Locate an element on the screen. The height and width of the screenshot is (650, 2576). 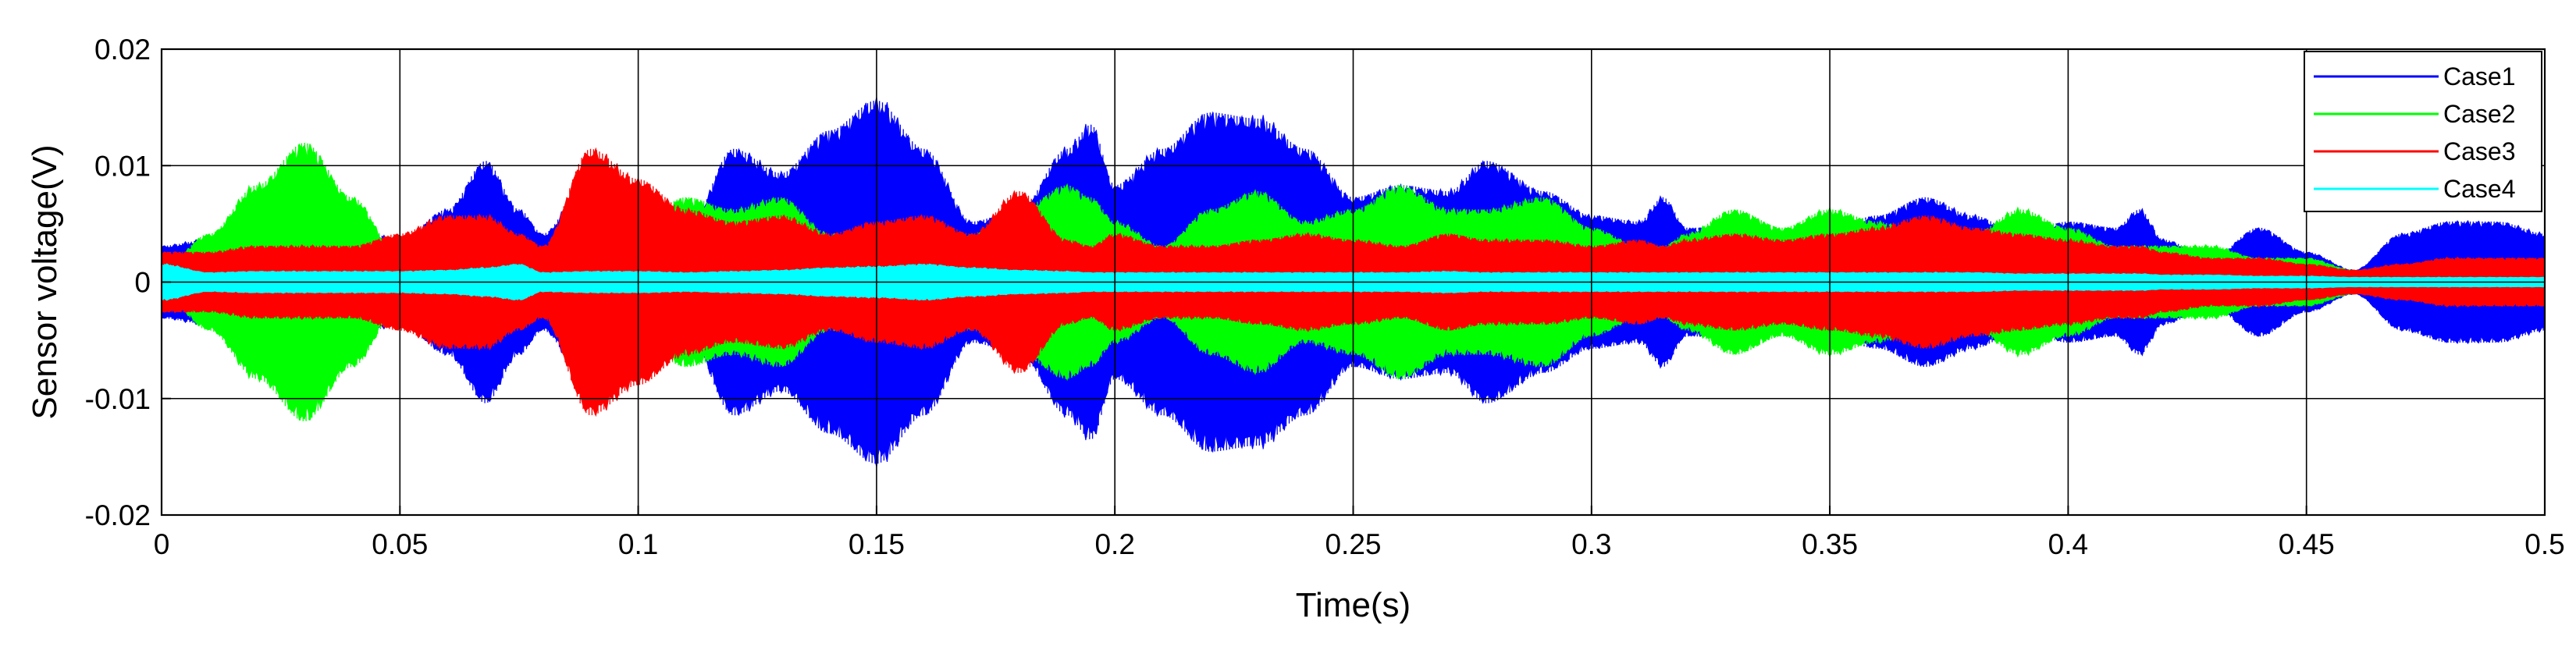
y-tick-label: 0.02 is located at coordinates (122, 50).